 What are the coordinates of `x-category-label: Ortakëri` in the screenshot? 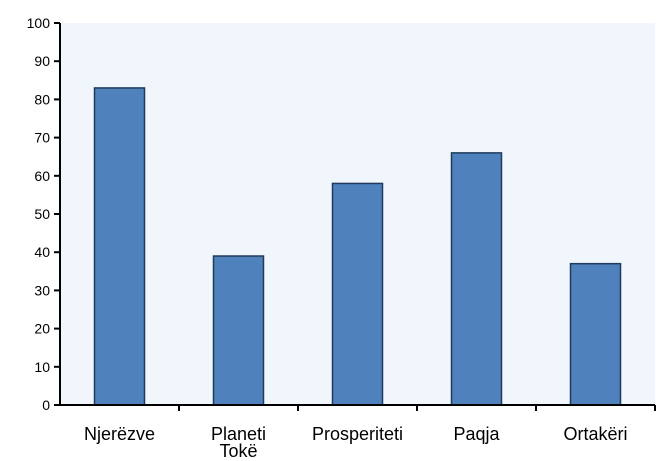 It's located at (595, 434).